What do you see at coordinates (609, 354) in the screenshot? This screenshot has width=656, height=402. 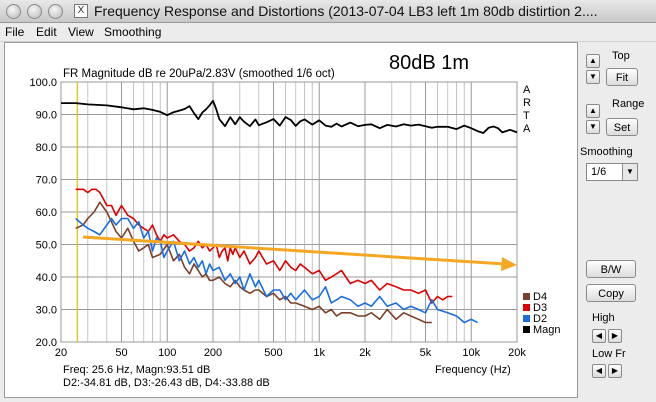 I see `lowfr-label: Low Fr` at bounding box center [609, 354].